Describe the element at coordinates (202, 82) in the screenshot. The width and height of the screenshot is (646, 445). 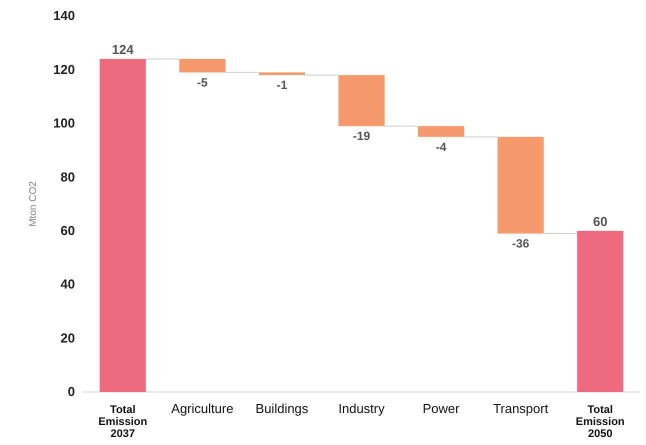
I see `data-label: -5` at that location.